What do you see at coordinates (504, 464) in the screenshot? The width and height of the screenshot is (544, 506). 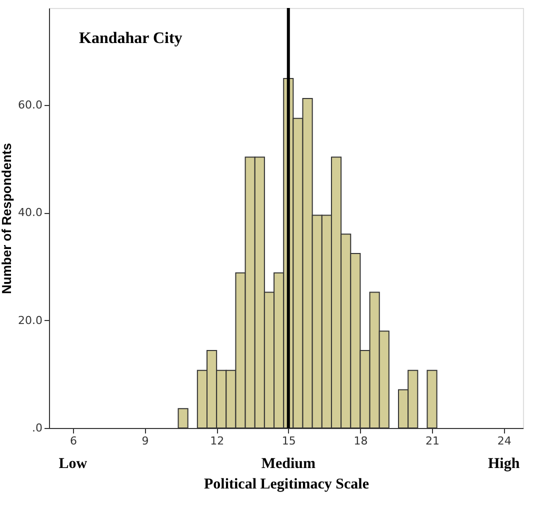 I see `text: High` at bounding box center [504, 464].